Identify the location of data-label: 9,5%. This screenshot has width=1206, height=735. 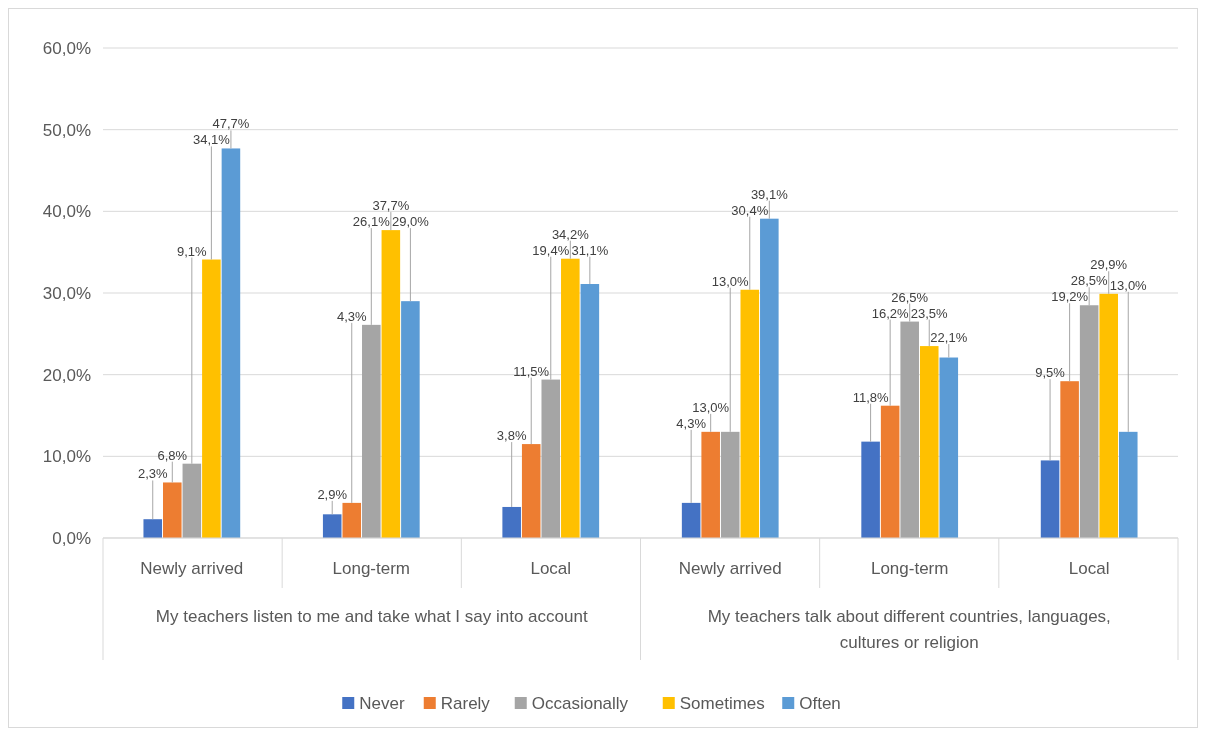
(1050, 373).